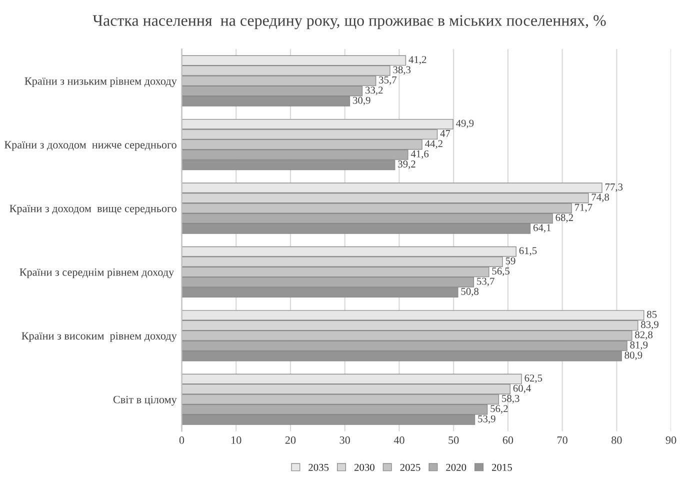 Image resolution: width=699 pixels, height=490 pixels. What do you see at coordinates (445, 133) in the screenshot?
I see `data-label: 47` at bounding box center [445, 133].